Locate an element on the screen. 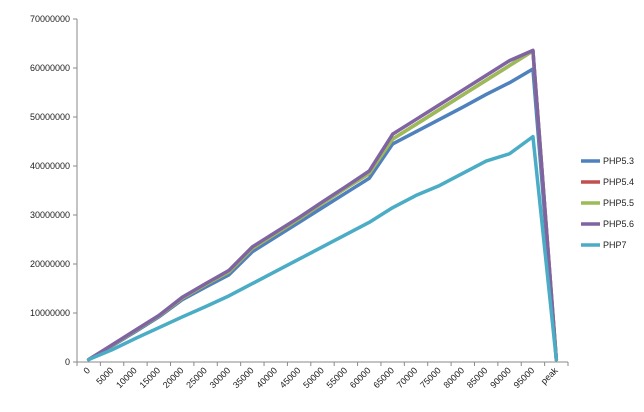 The width and height of the screenshot is (644, 412). x-tick-label: 0 is located at coordinates (86, 370).